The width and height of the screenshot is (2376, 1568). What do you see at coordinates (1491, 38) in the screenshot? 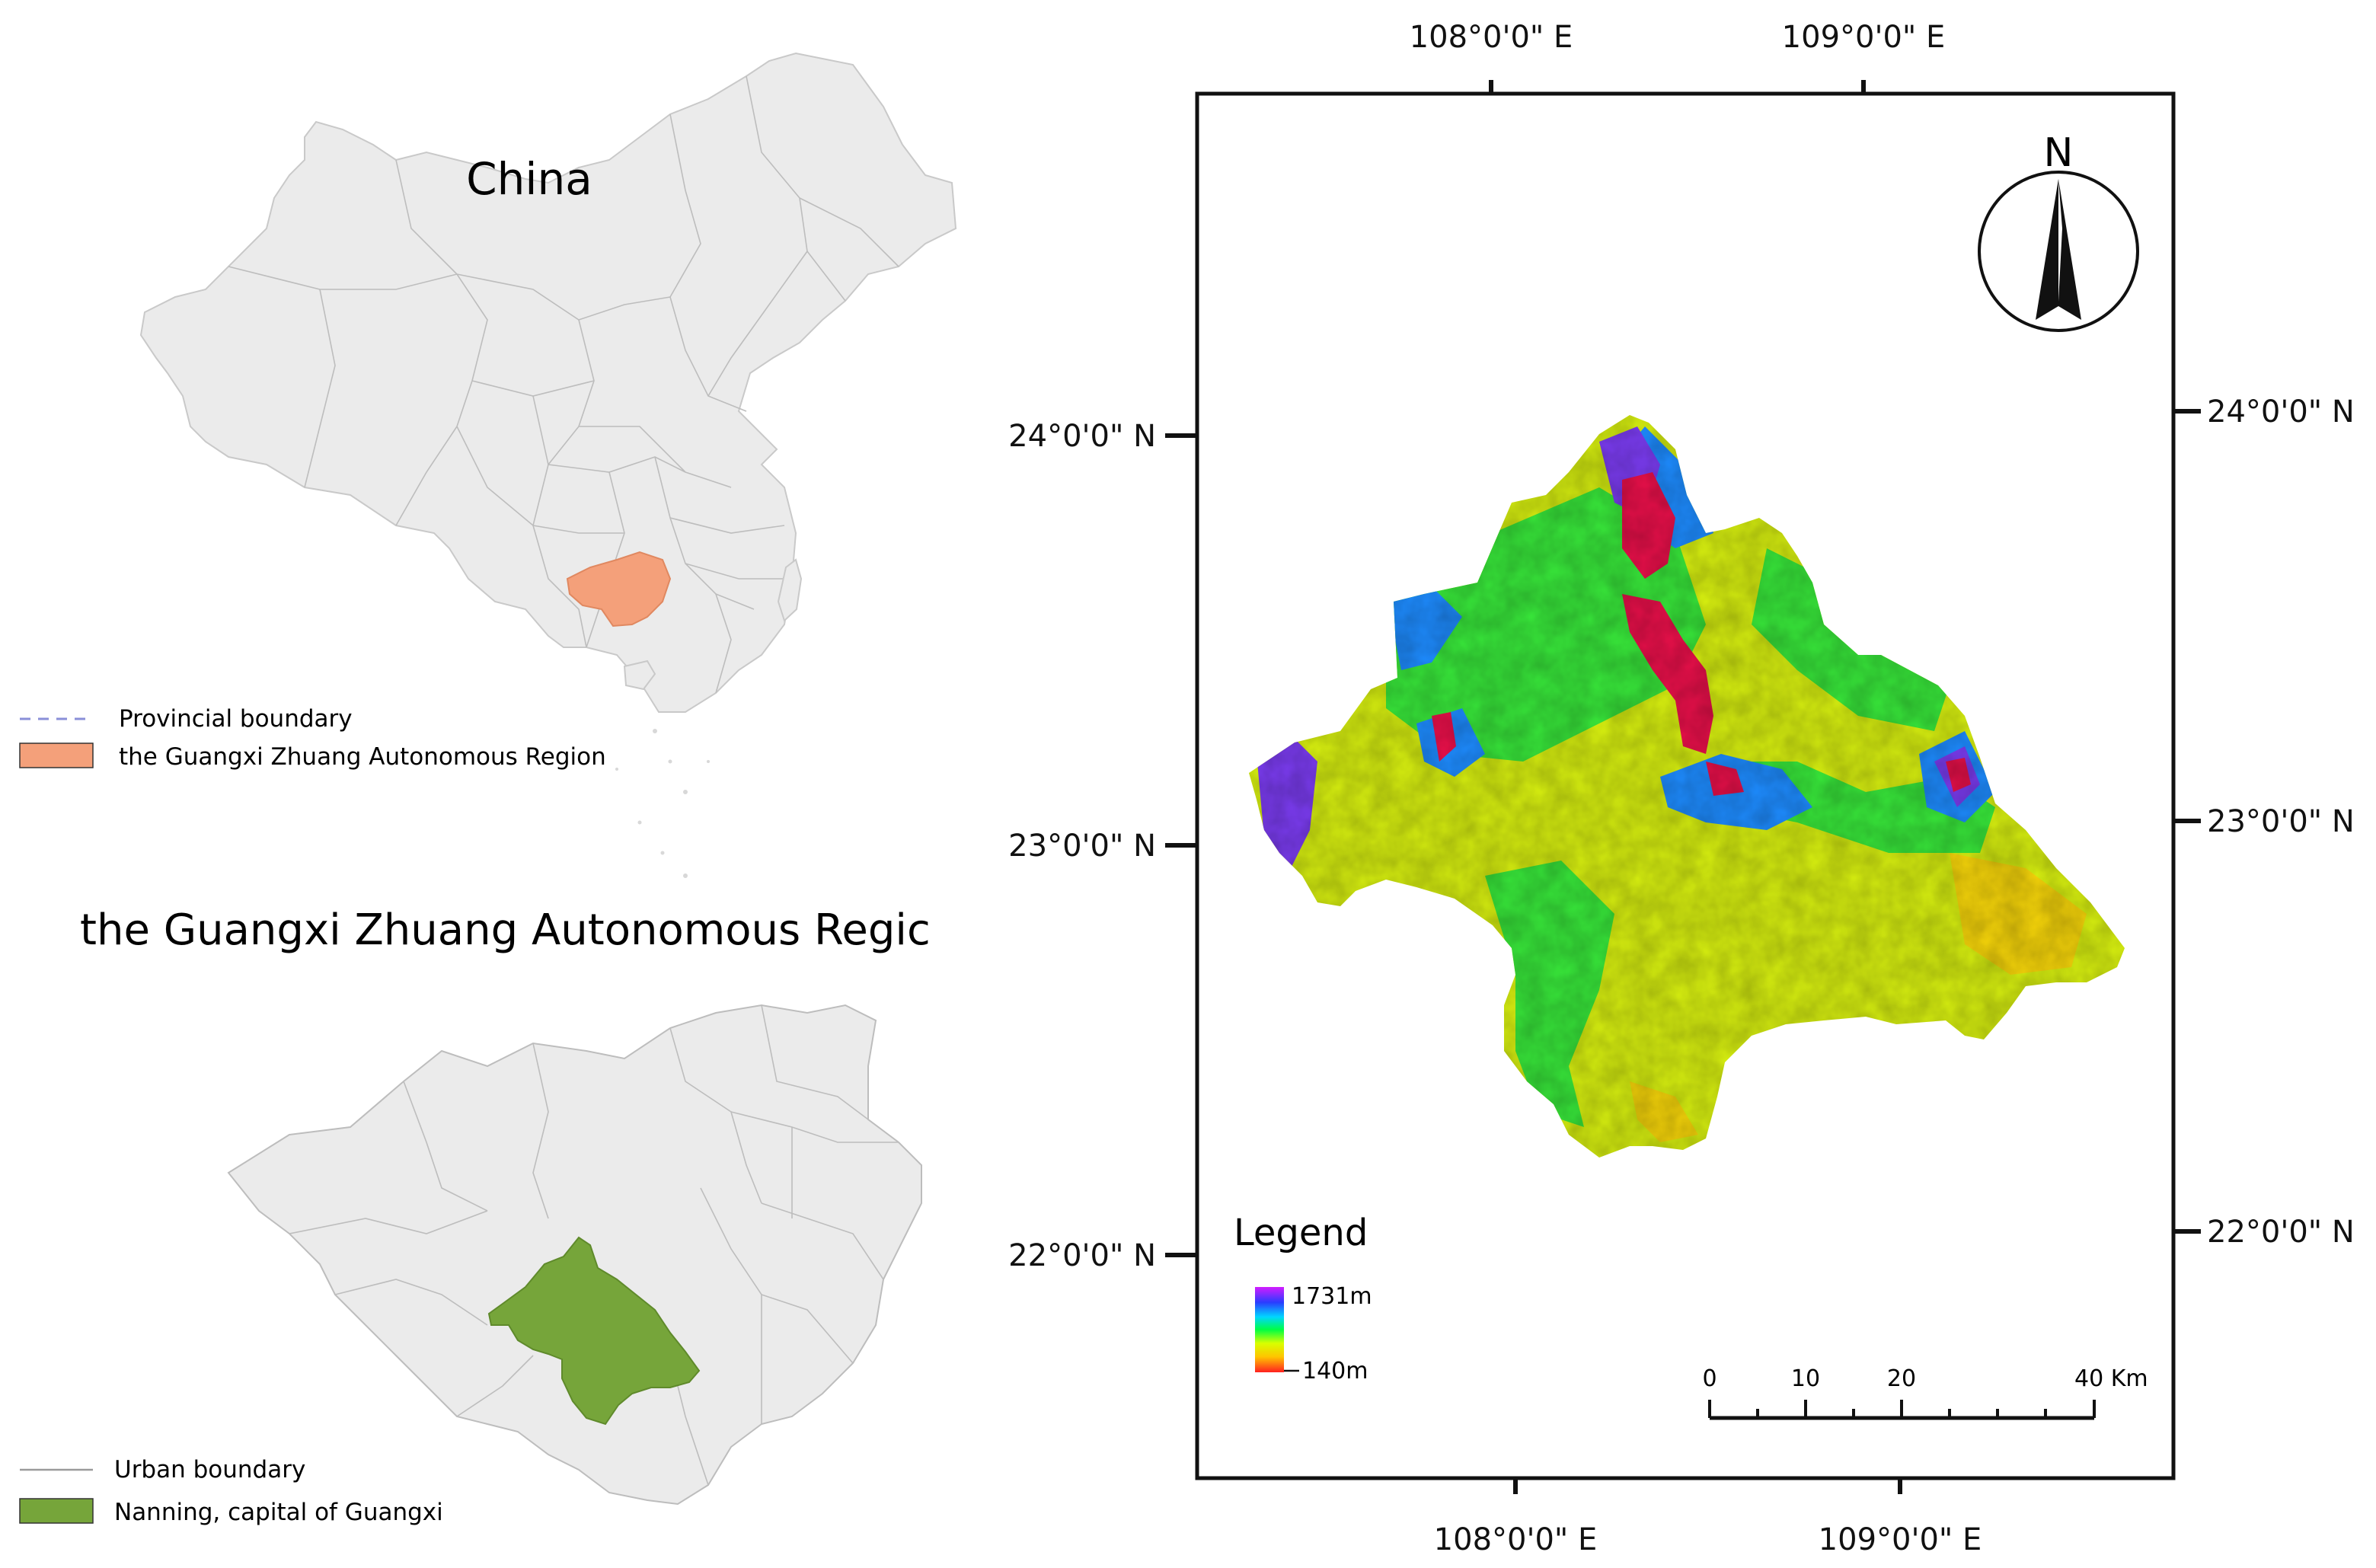
I see `top-lon-label-108: 108°0'0" E` at bounding box center [1491, 38].